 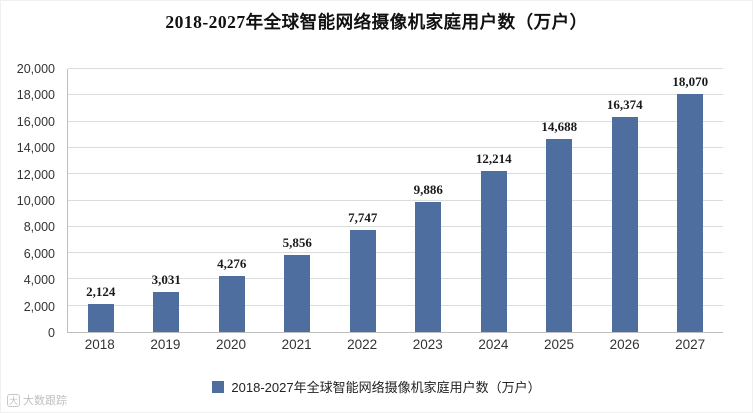 I want to click on bar-2026, so click(x=624, y=224).